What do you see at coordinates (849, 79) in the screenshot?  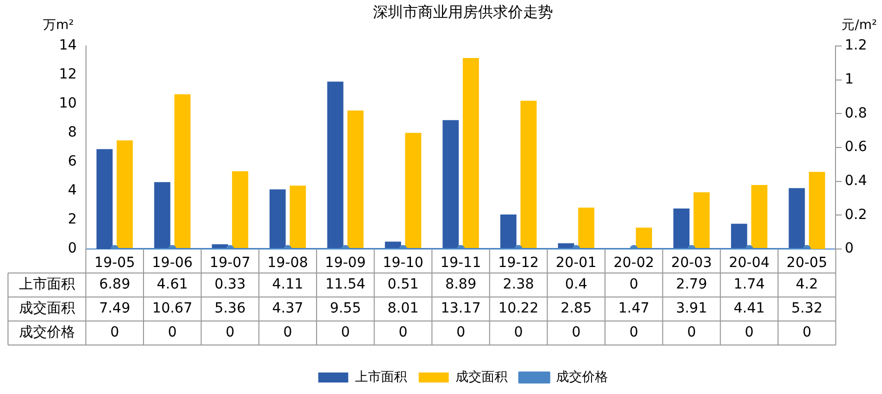 I see `y2-tick-label: 1` at bounding box center [849, 79].